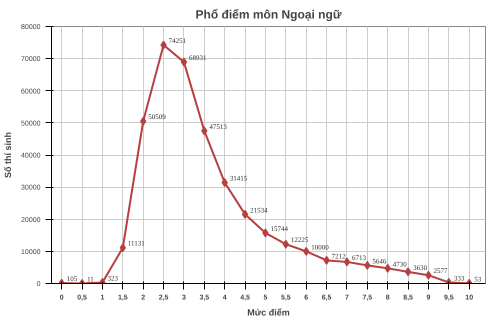  I want to click on y-axis-title: Số thí sinh, so click(8, 155).